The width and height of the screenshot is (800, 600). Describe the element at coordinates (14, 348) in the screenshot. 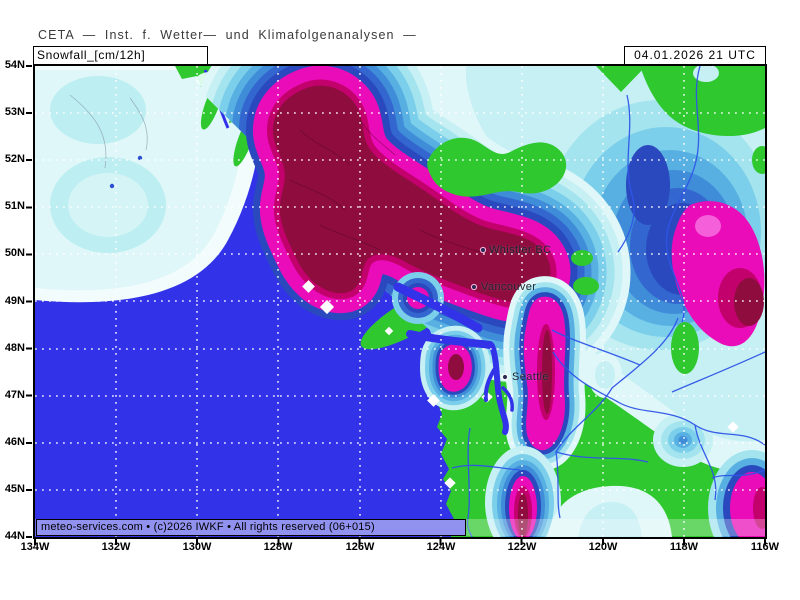

I see `lat-label: 48N` at that location.